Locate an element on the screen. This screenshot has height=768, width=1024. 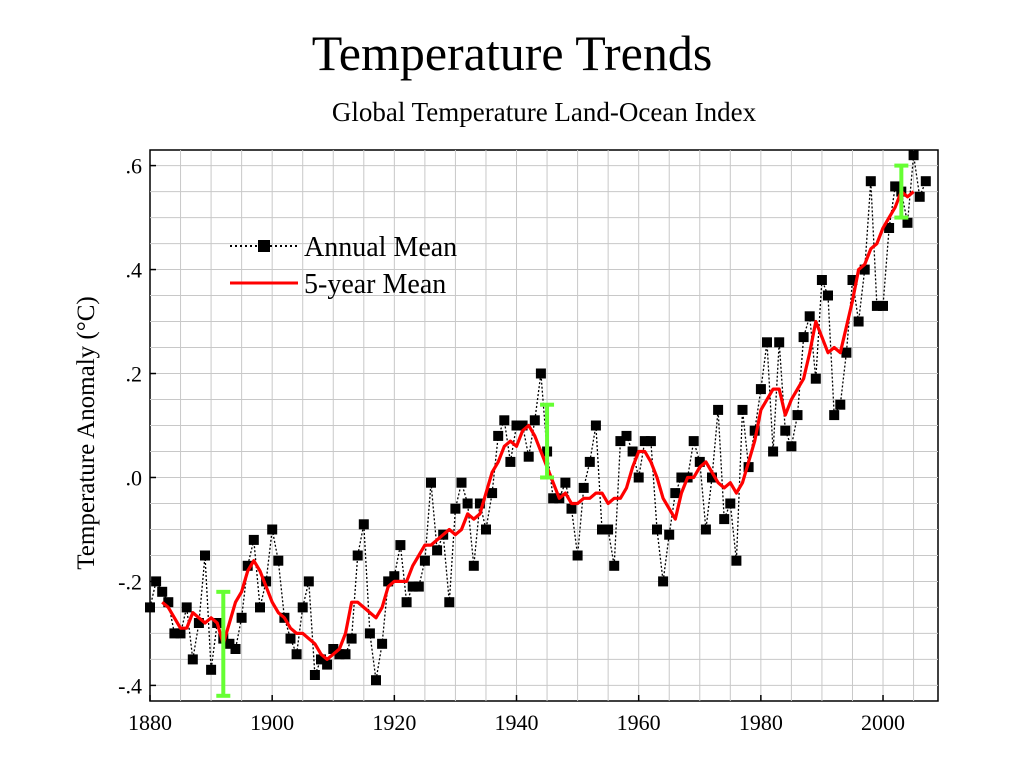
y-tick-label: .0 is located at coordinates (134, 477).